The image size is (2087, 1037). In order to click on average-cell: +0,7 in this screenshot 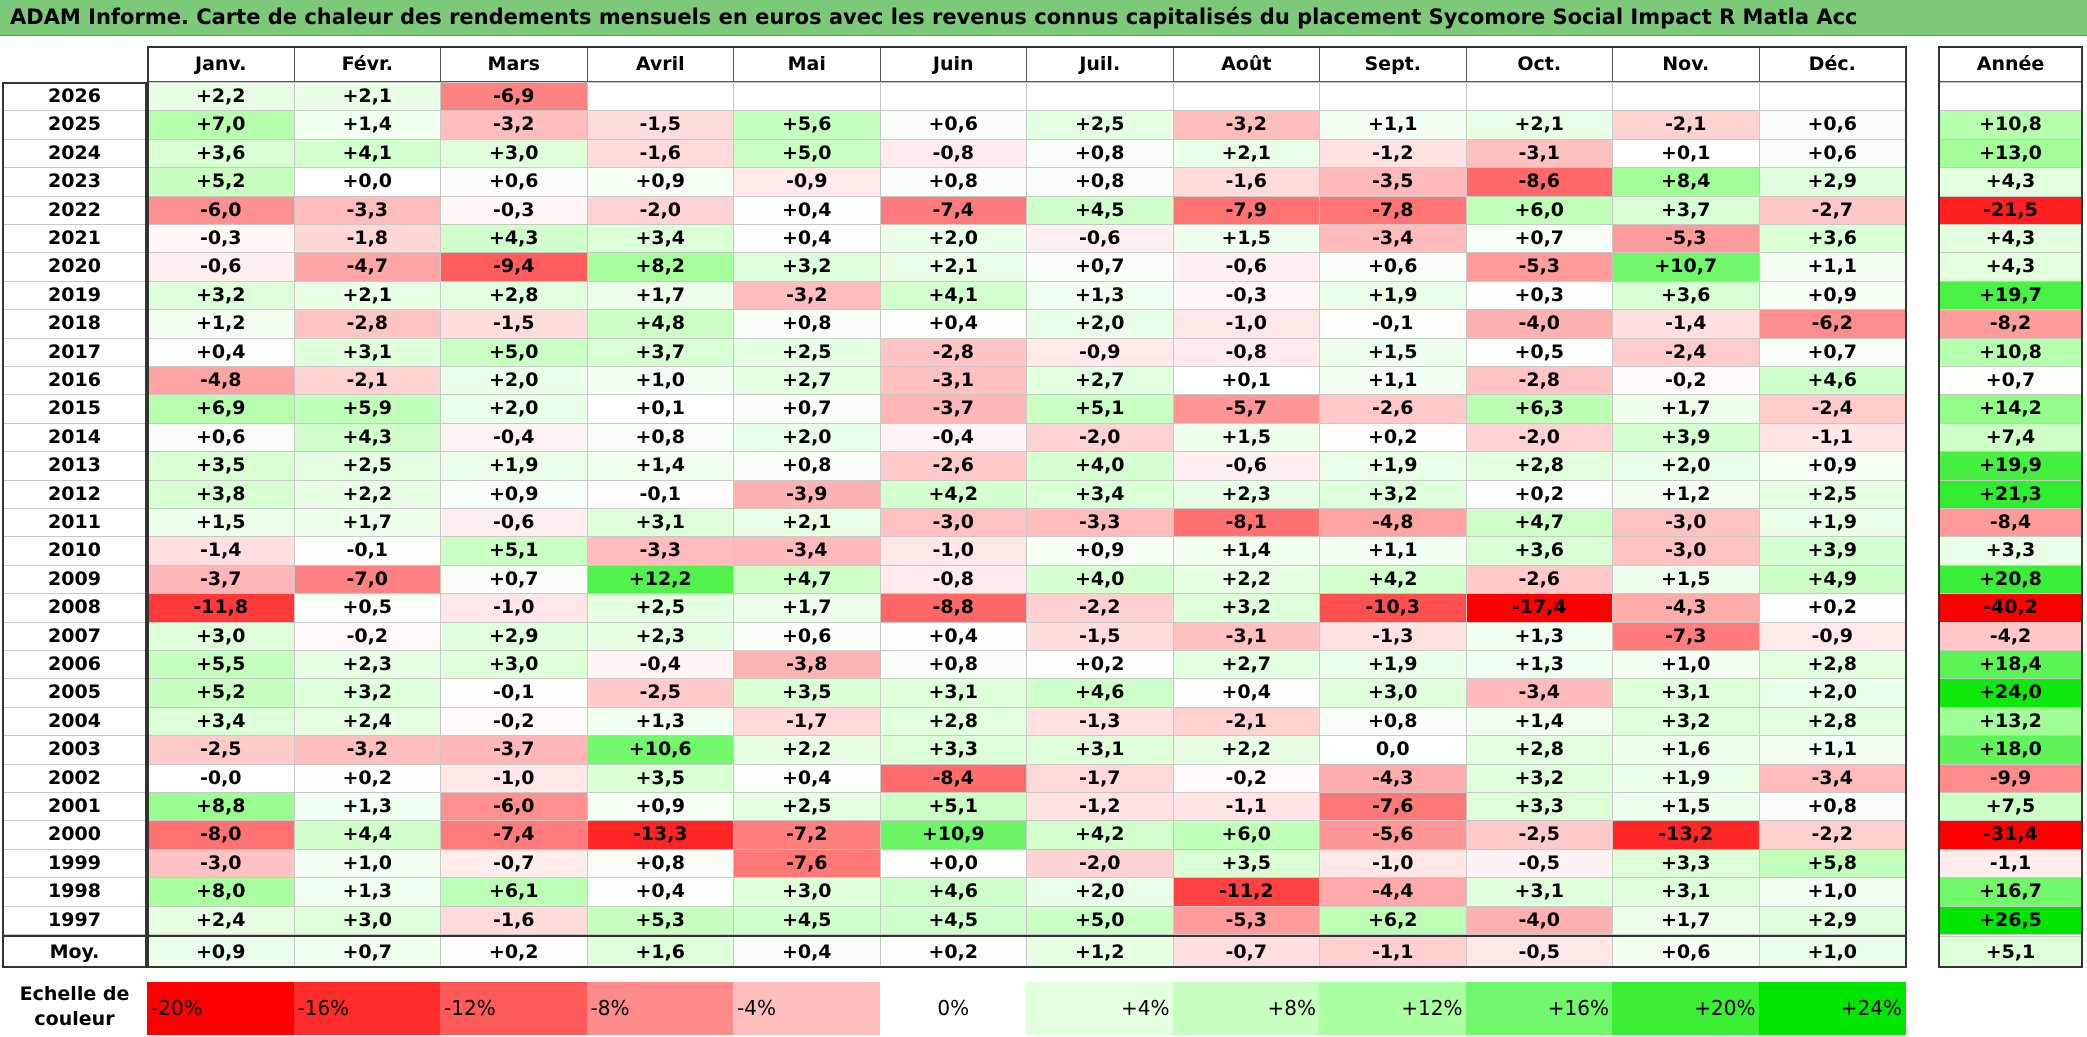, I will do `click(367, 952)`.